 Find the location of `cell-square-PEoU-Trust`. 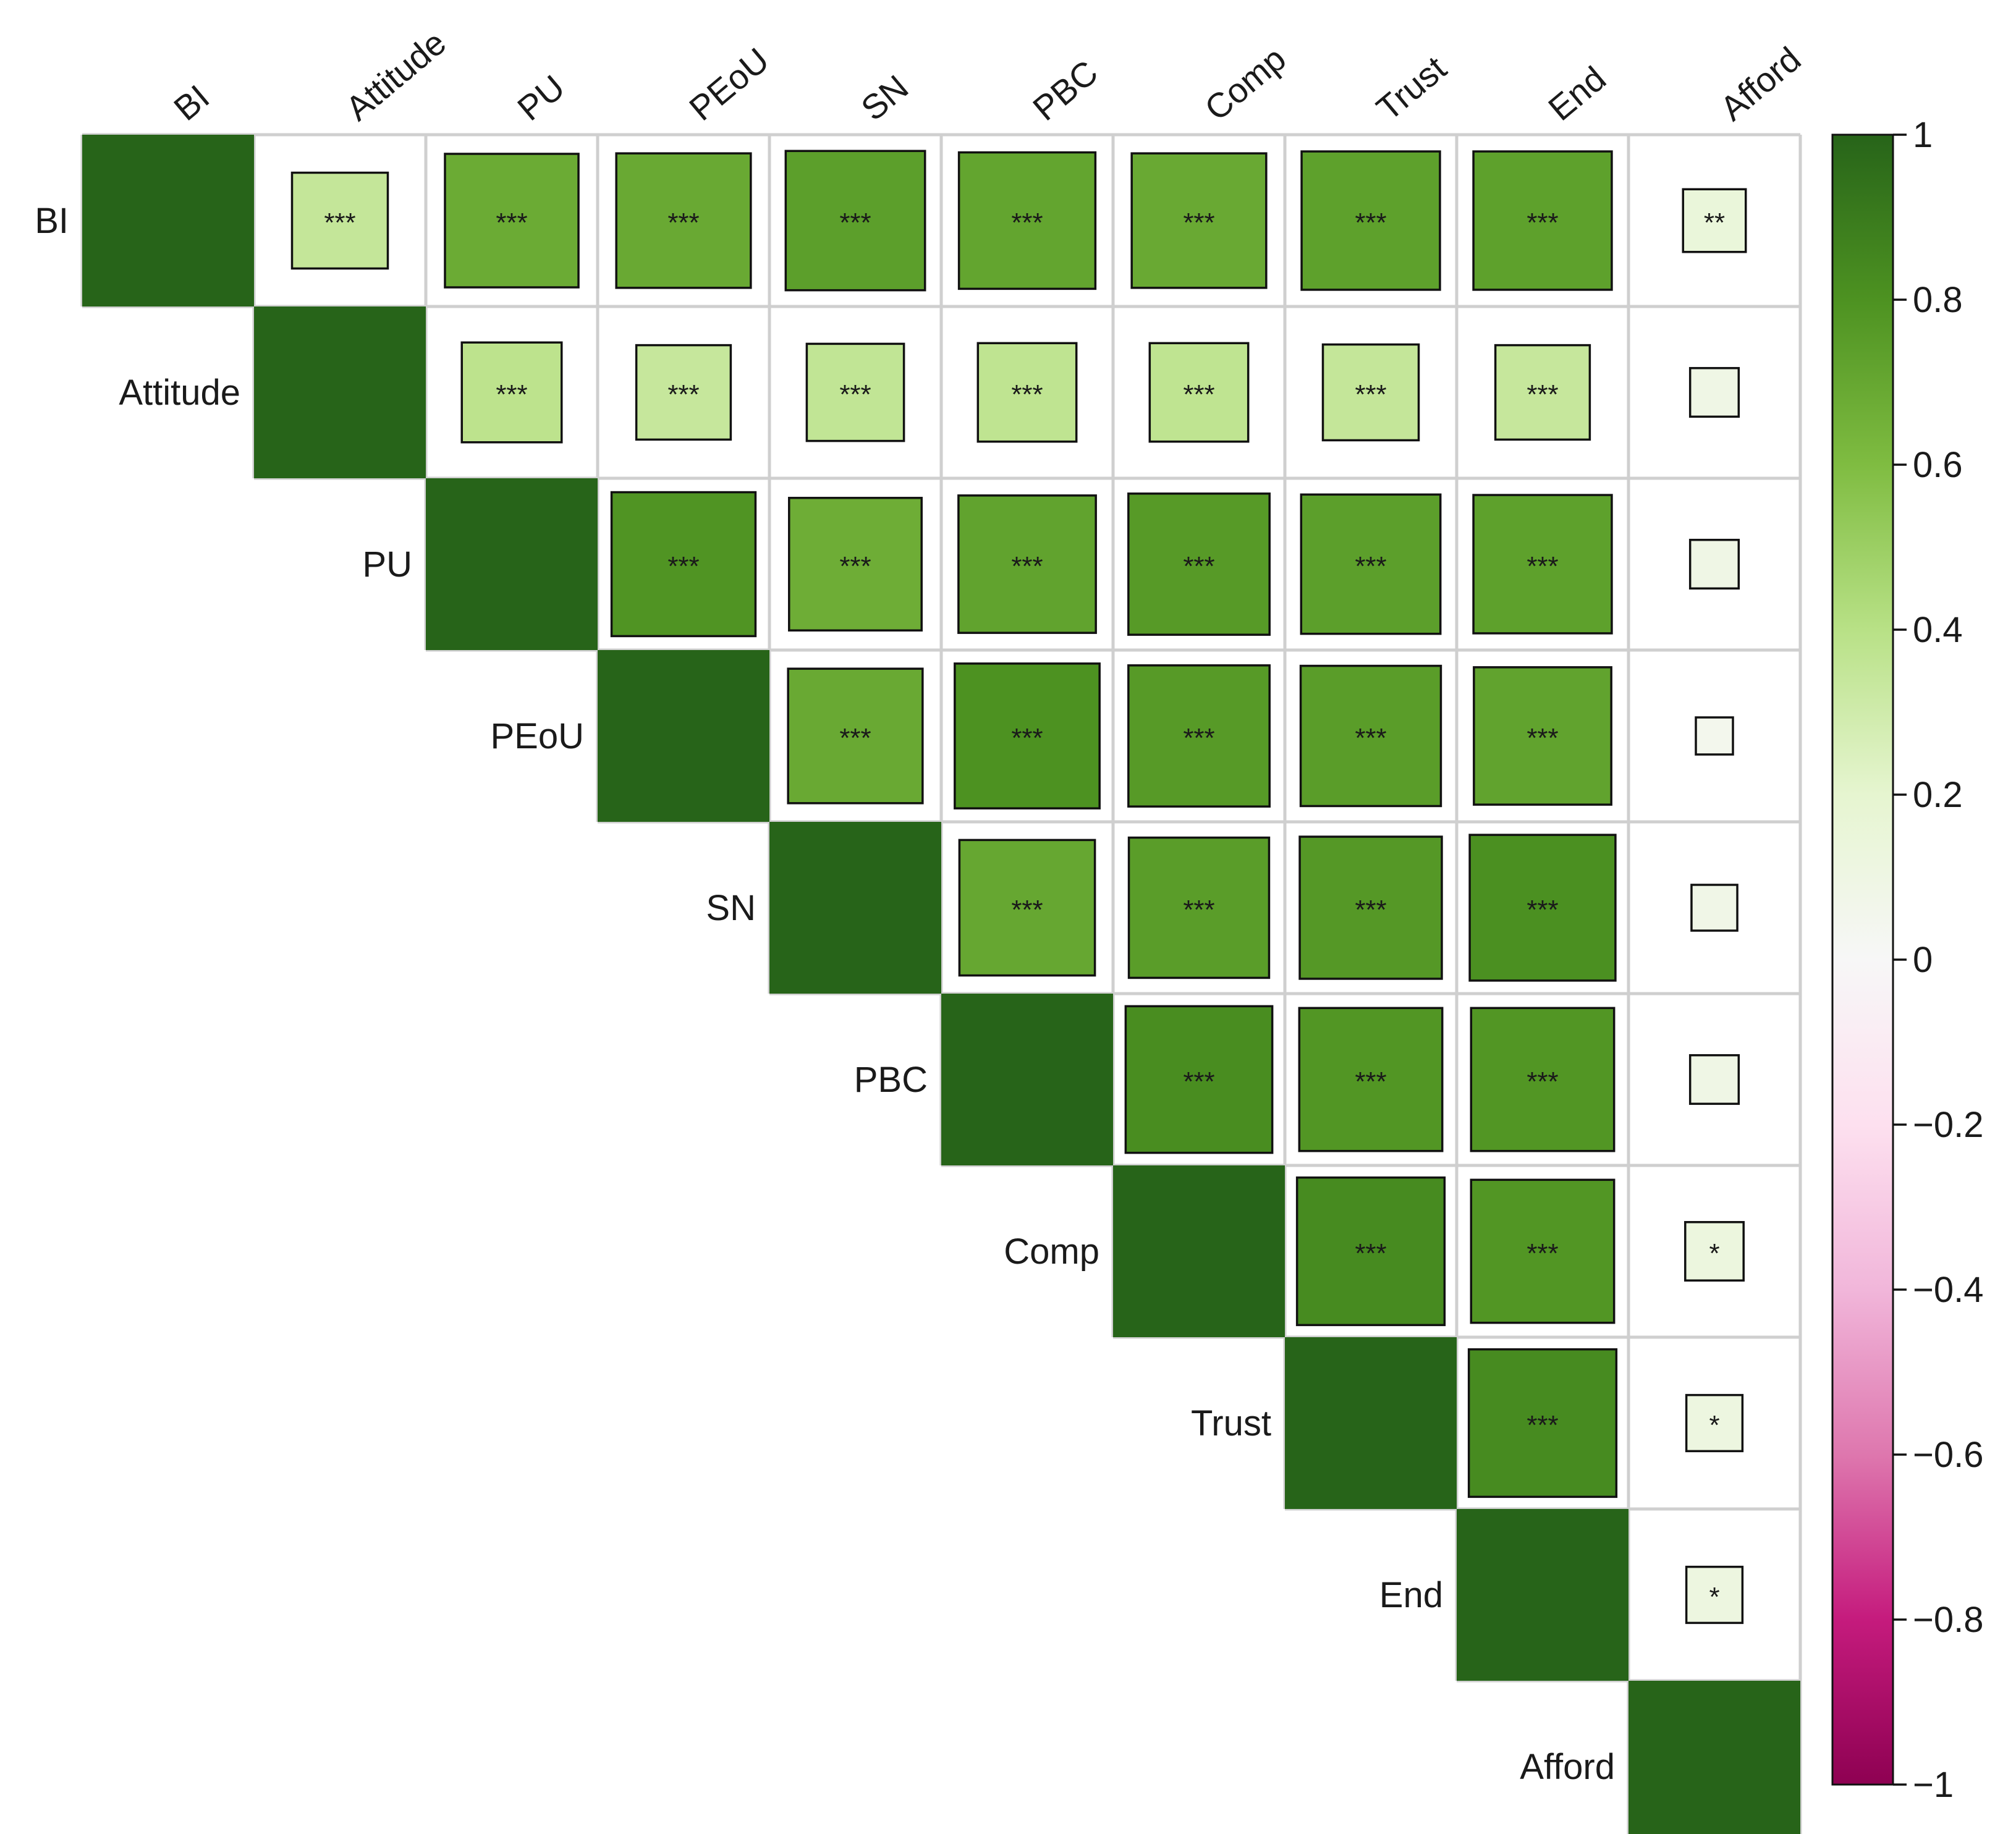

cell-square-PEoU-Trust is located at coordinates (1371, 736).